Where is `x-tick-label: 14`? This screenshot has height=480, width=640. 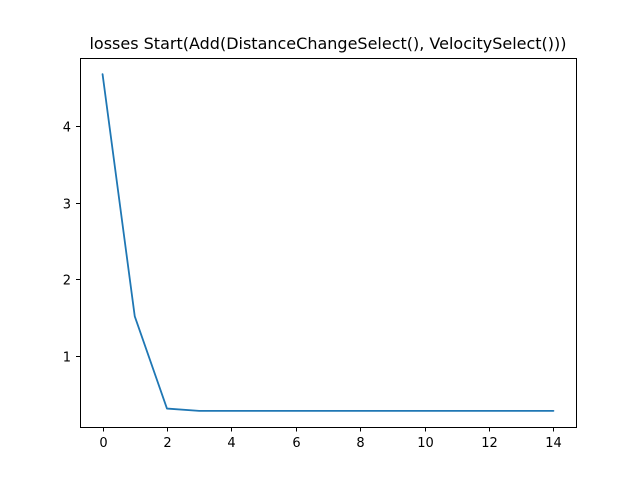 x-tick-label: 14 is located at coordinates (553, 443).